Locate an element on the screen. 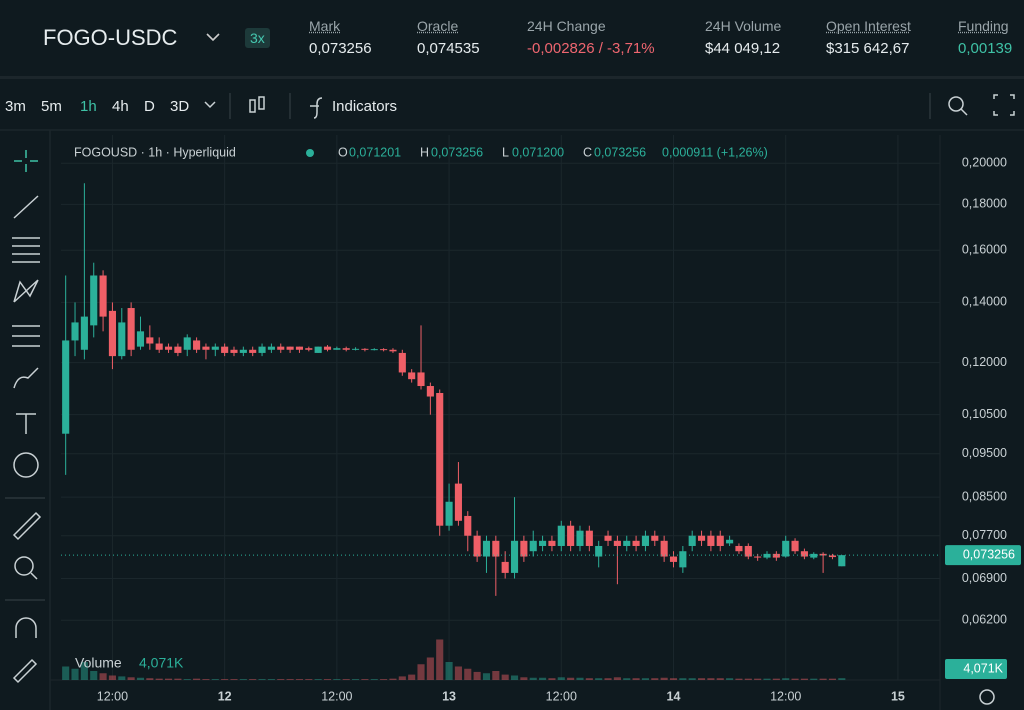 Image resolution: width=1024 pixels, height=710 pixels. text-tool is located at coordinates (26, 423).